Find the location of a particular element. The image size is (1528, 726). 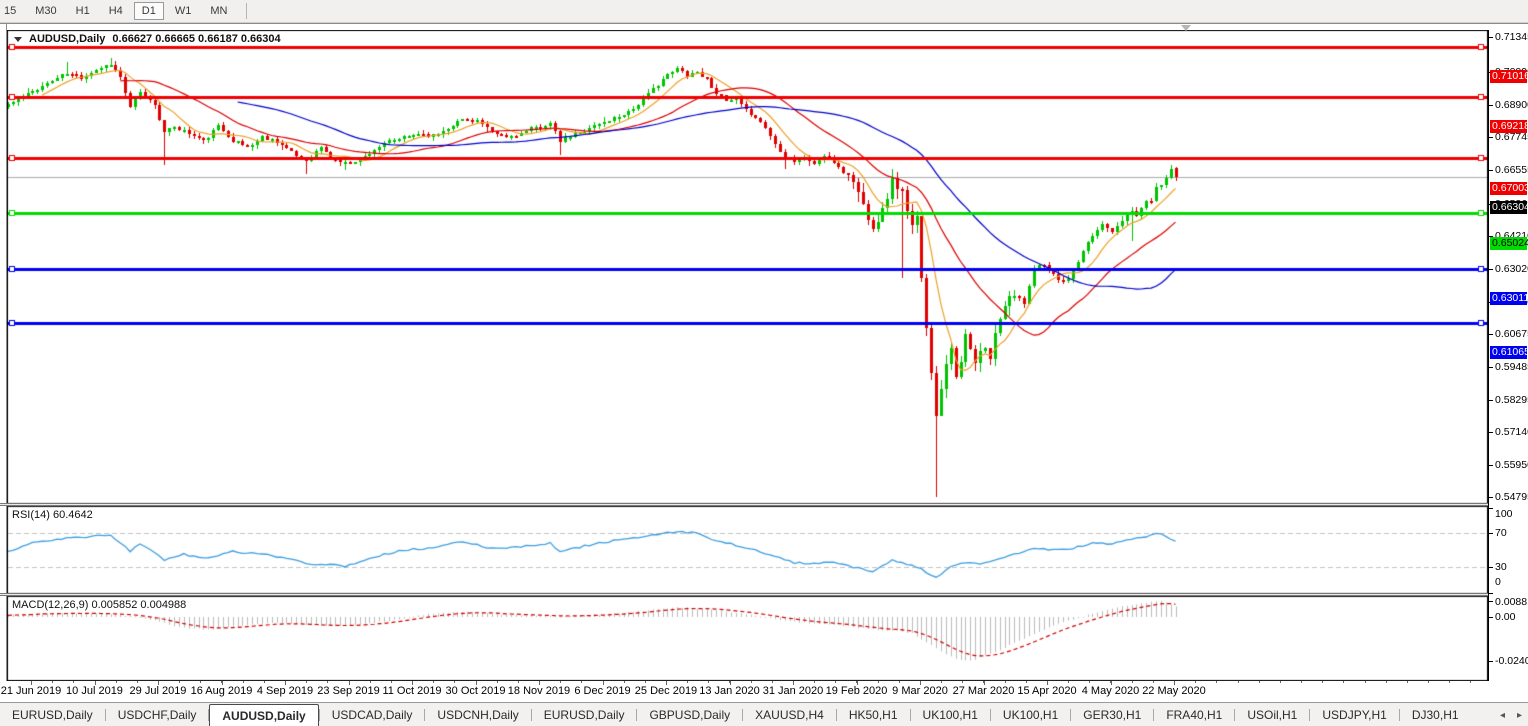

date-label: 6 Dec 2019 is located at coordinates (602, 691).